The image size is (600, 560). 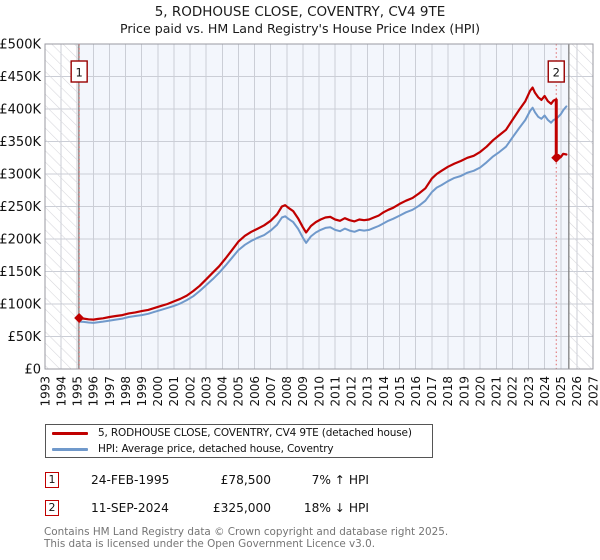 I want to click on x-axis-label: 2020, so click(x=480, y=391).